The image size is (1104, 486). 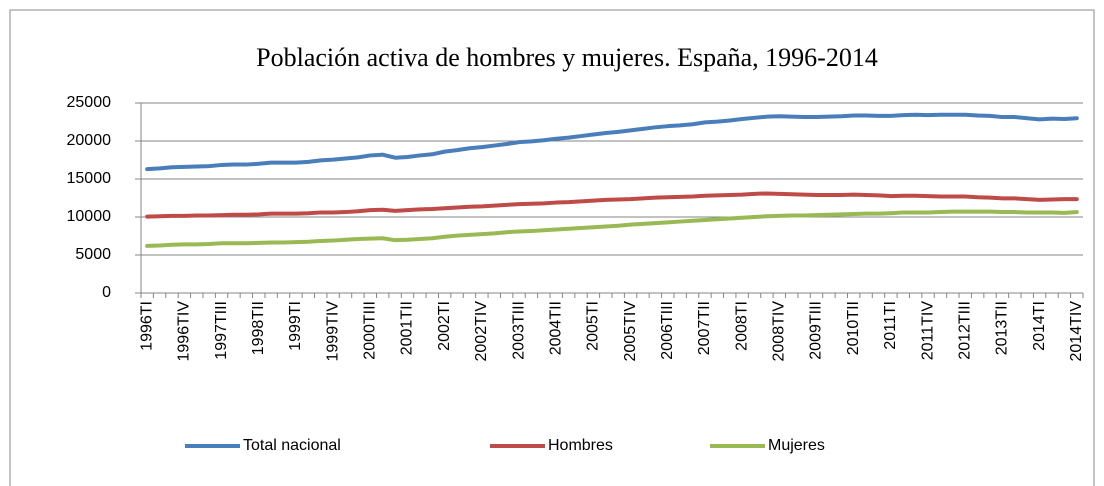 I want to click on x-tick-label: 2013TII, so click(x=1002, y=328).